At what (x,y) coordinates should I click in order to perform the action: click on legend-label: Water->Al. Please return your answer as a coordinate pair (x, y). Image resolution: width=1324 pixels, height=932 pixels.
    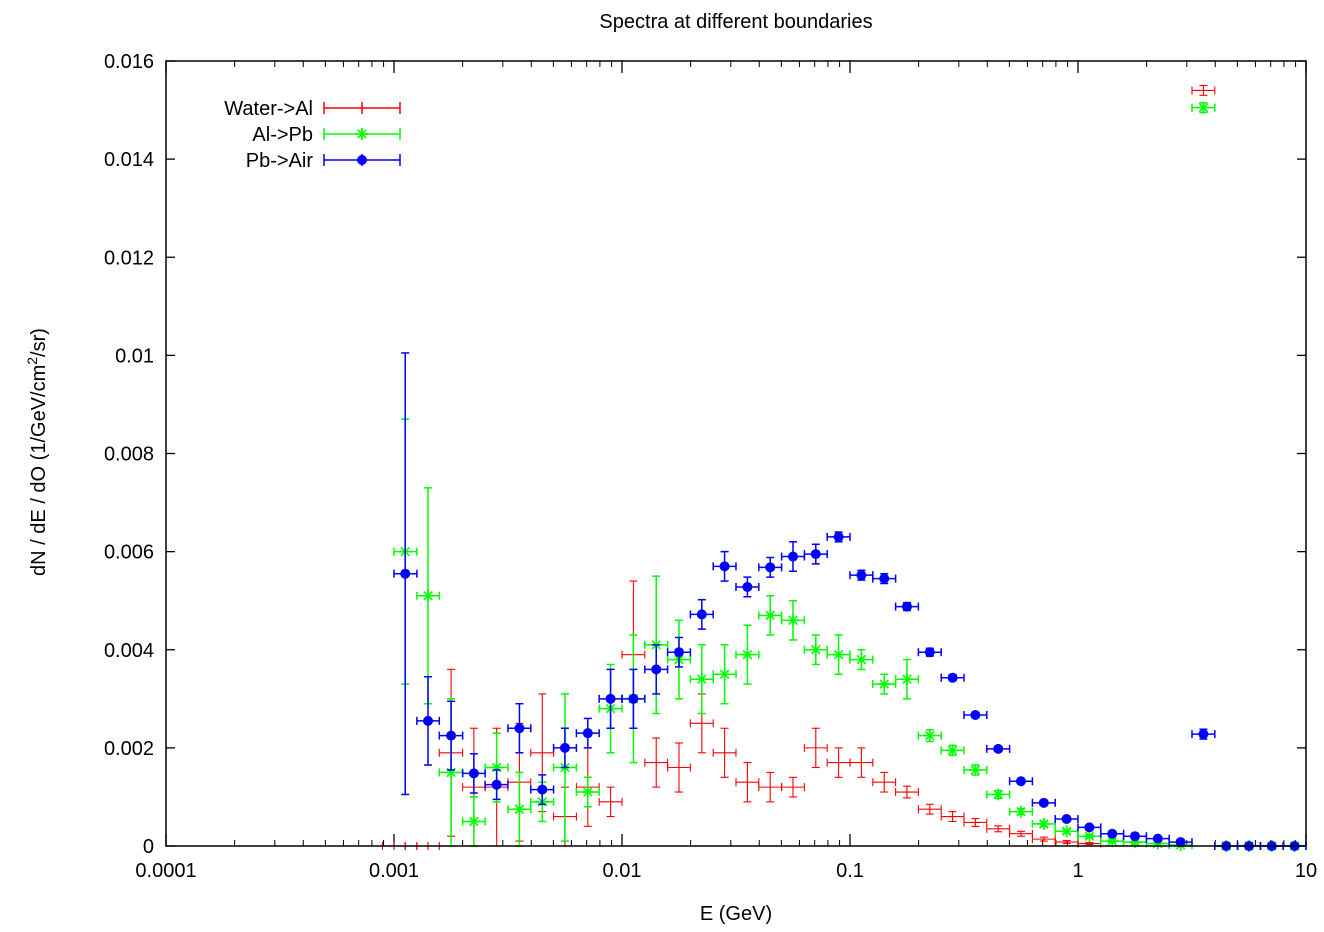
    Looking at the image, I should click on (268, 109).